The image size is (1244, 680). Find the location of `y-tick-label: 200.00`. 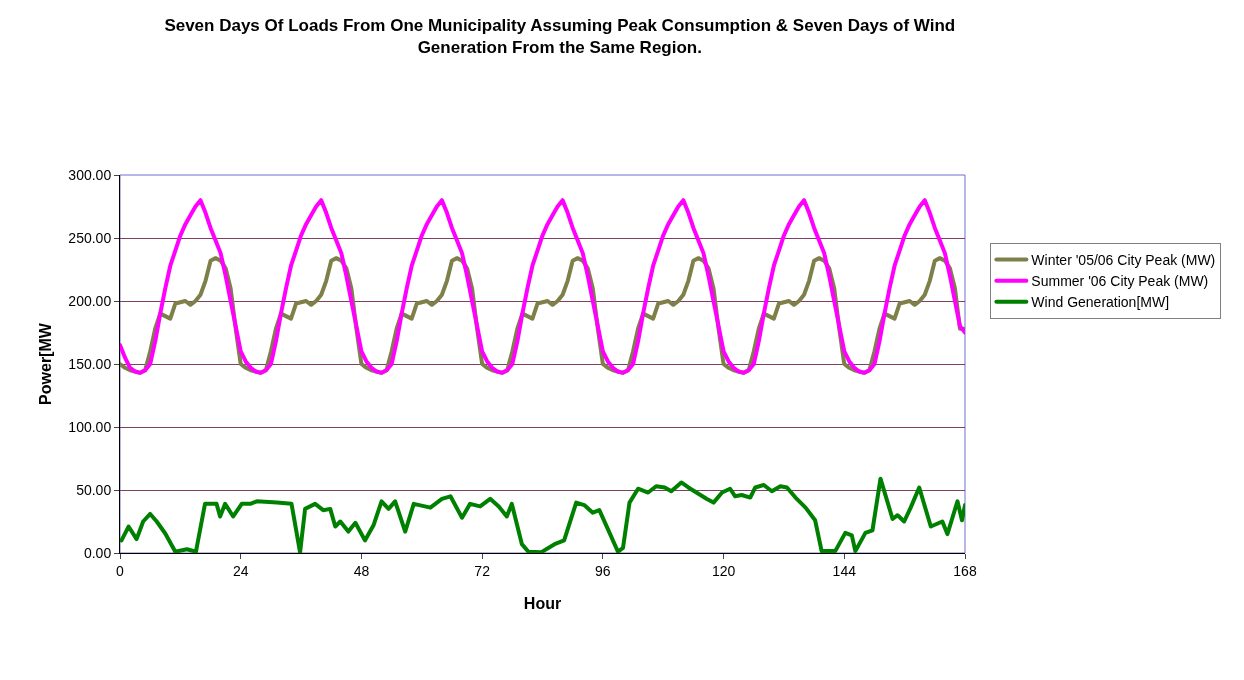

y-tick-label: 200.00 is located at coordinates (90, 300).